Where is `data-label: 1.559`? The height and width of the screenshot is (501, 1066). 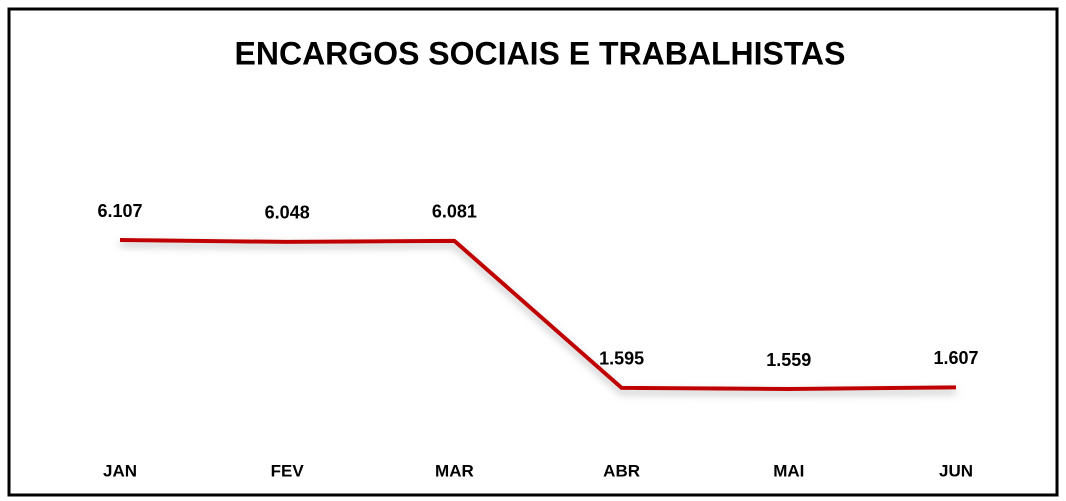
data-label: 1.559 is located at coordinates (788, 360).